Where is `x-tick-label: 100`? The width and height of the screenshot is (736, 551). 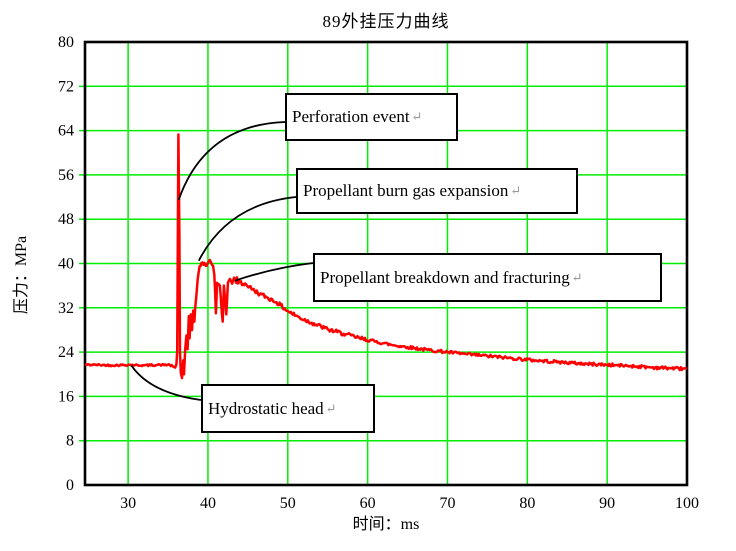
x-tick-label: 100 is located at coordinates (687, 503).